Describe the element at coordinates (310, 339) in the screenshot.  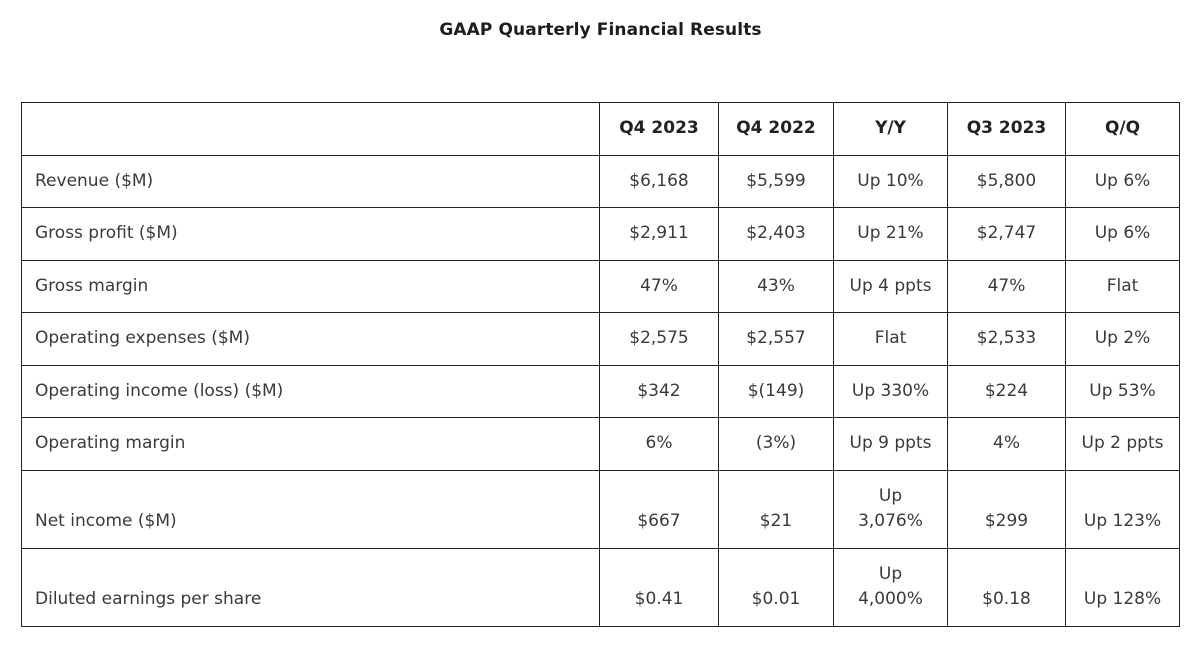
I see `row-label: Operating expenses ($M)` at that location.